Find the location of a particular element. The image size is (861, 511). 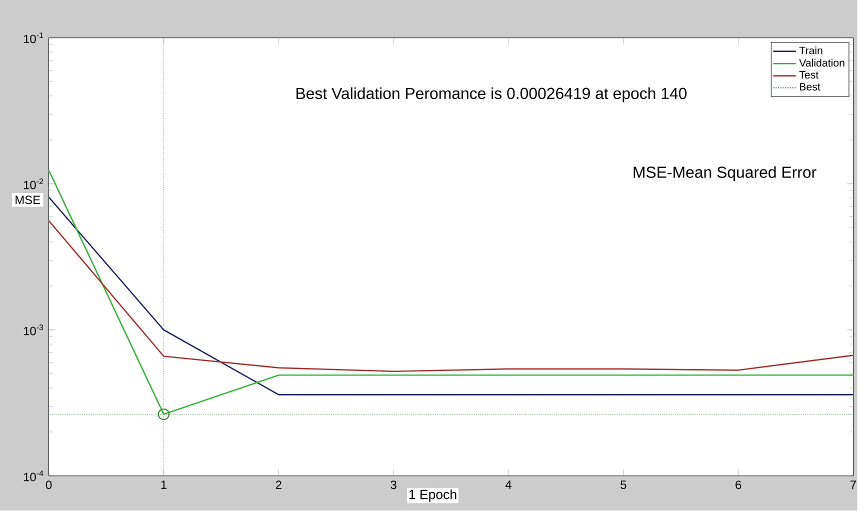

y-tick-label: 10$^{-4}$ is located at coordinates (34, 476).